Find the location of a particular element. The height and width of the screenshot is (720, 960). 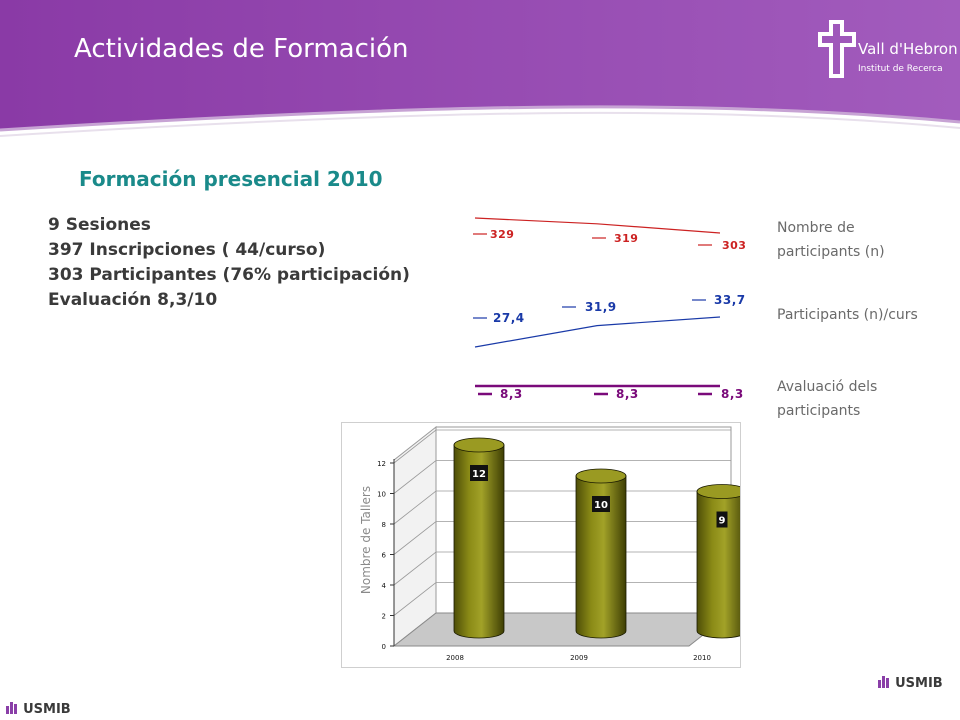

y-tick-label: 12 is located at coordinates (381, 464).